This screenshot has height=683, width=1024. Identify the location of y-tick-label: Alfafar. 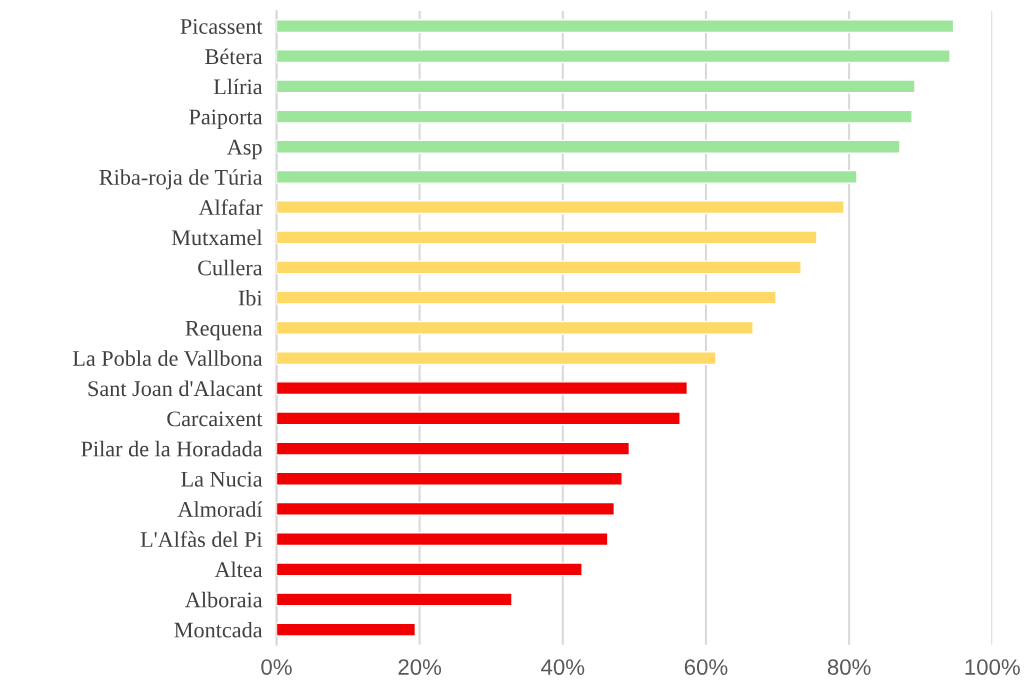
(230, 207).